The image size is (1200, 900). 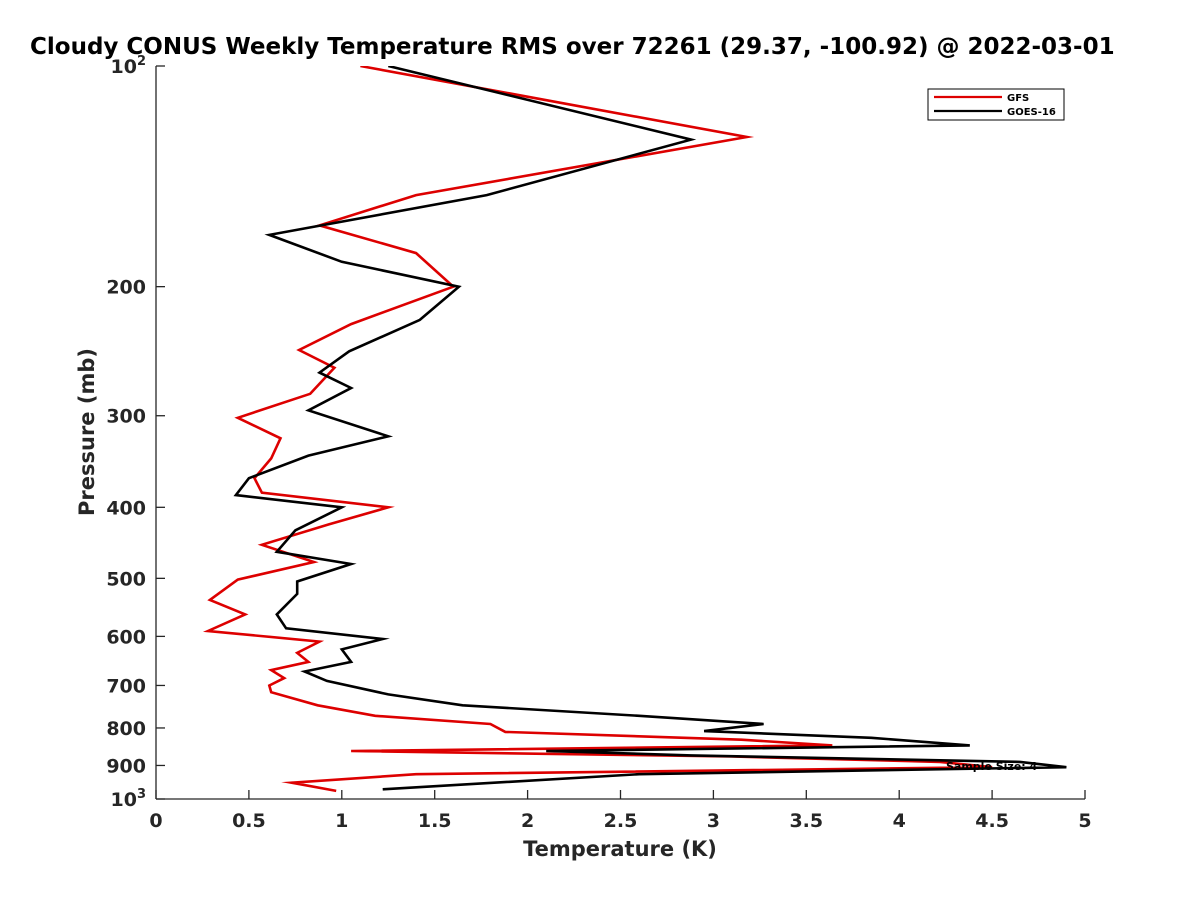 What do you see at coordinates (527, 821) in the screenshot?
I see `x-tick-label: 2` at bounding box center [527, 821].